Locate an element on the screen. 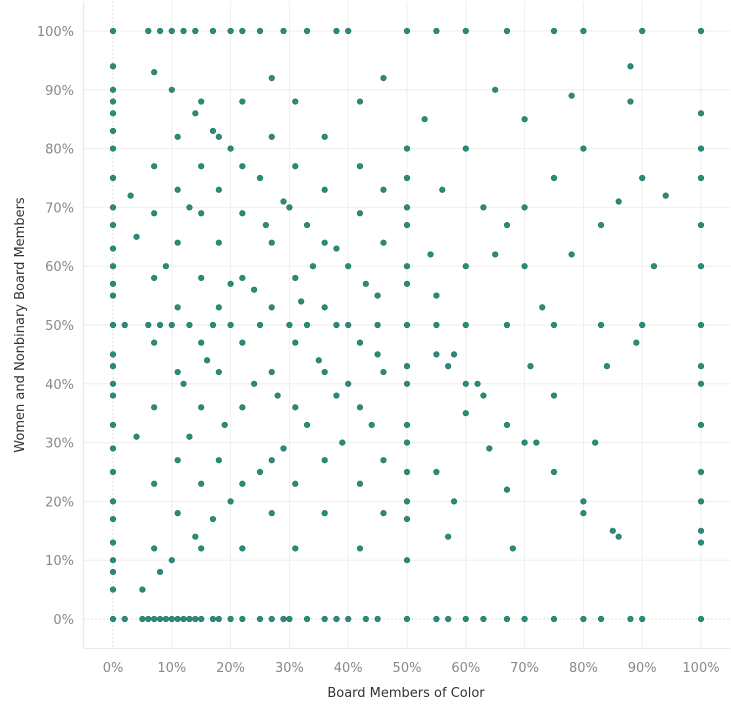 This screenshot has width=731, height=713. y-tick-label: 10% is located at coordinates (59, 561).